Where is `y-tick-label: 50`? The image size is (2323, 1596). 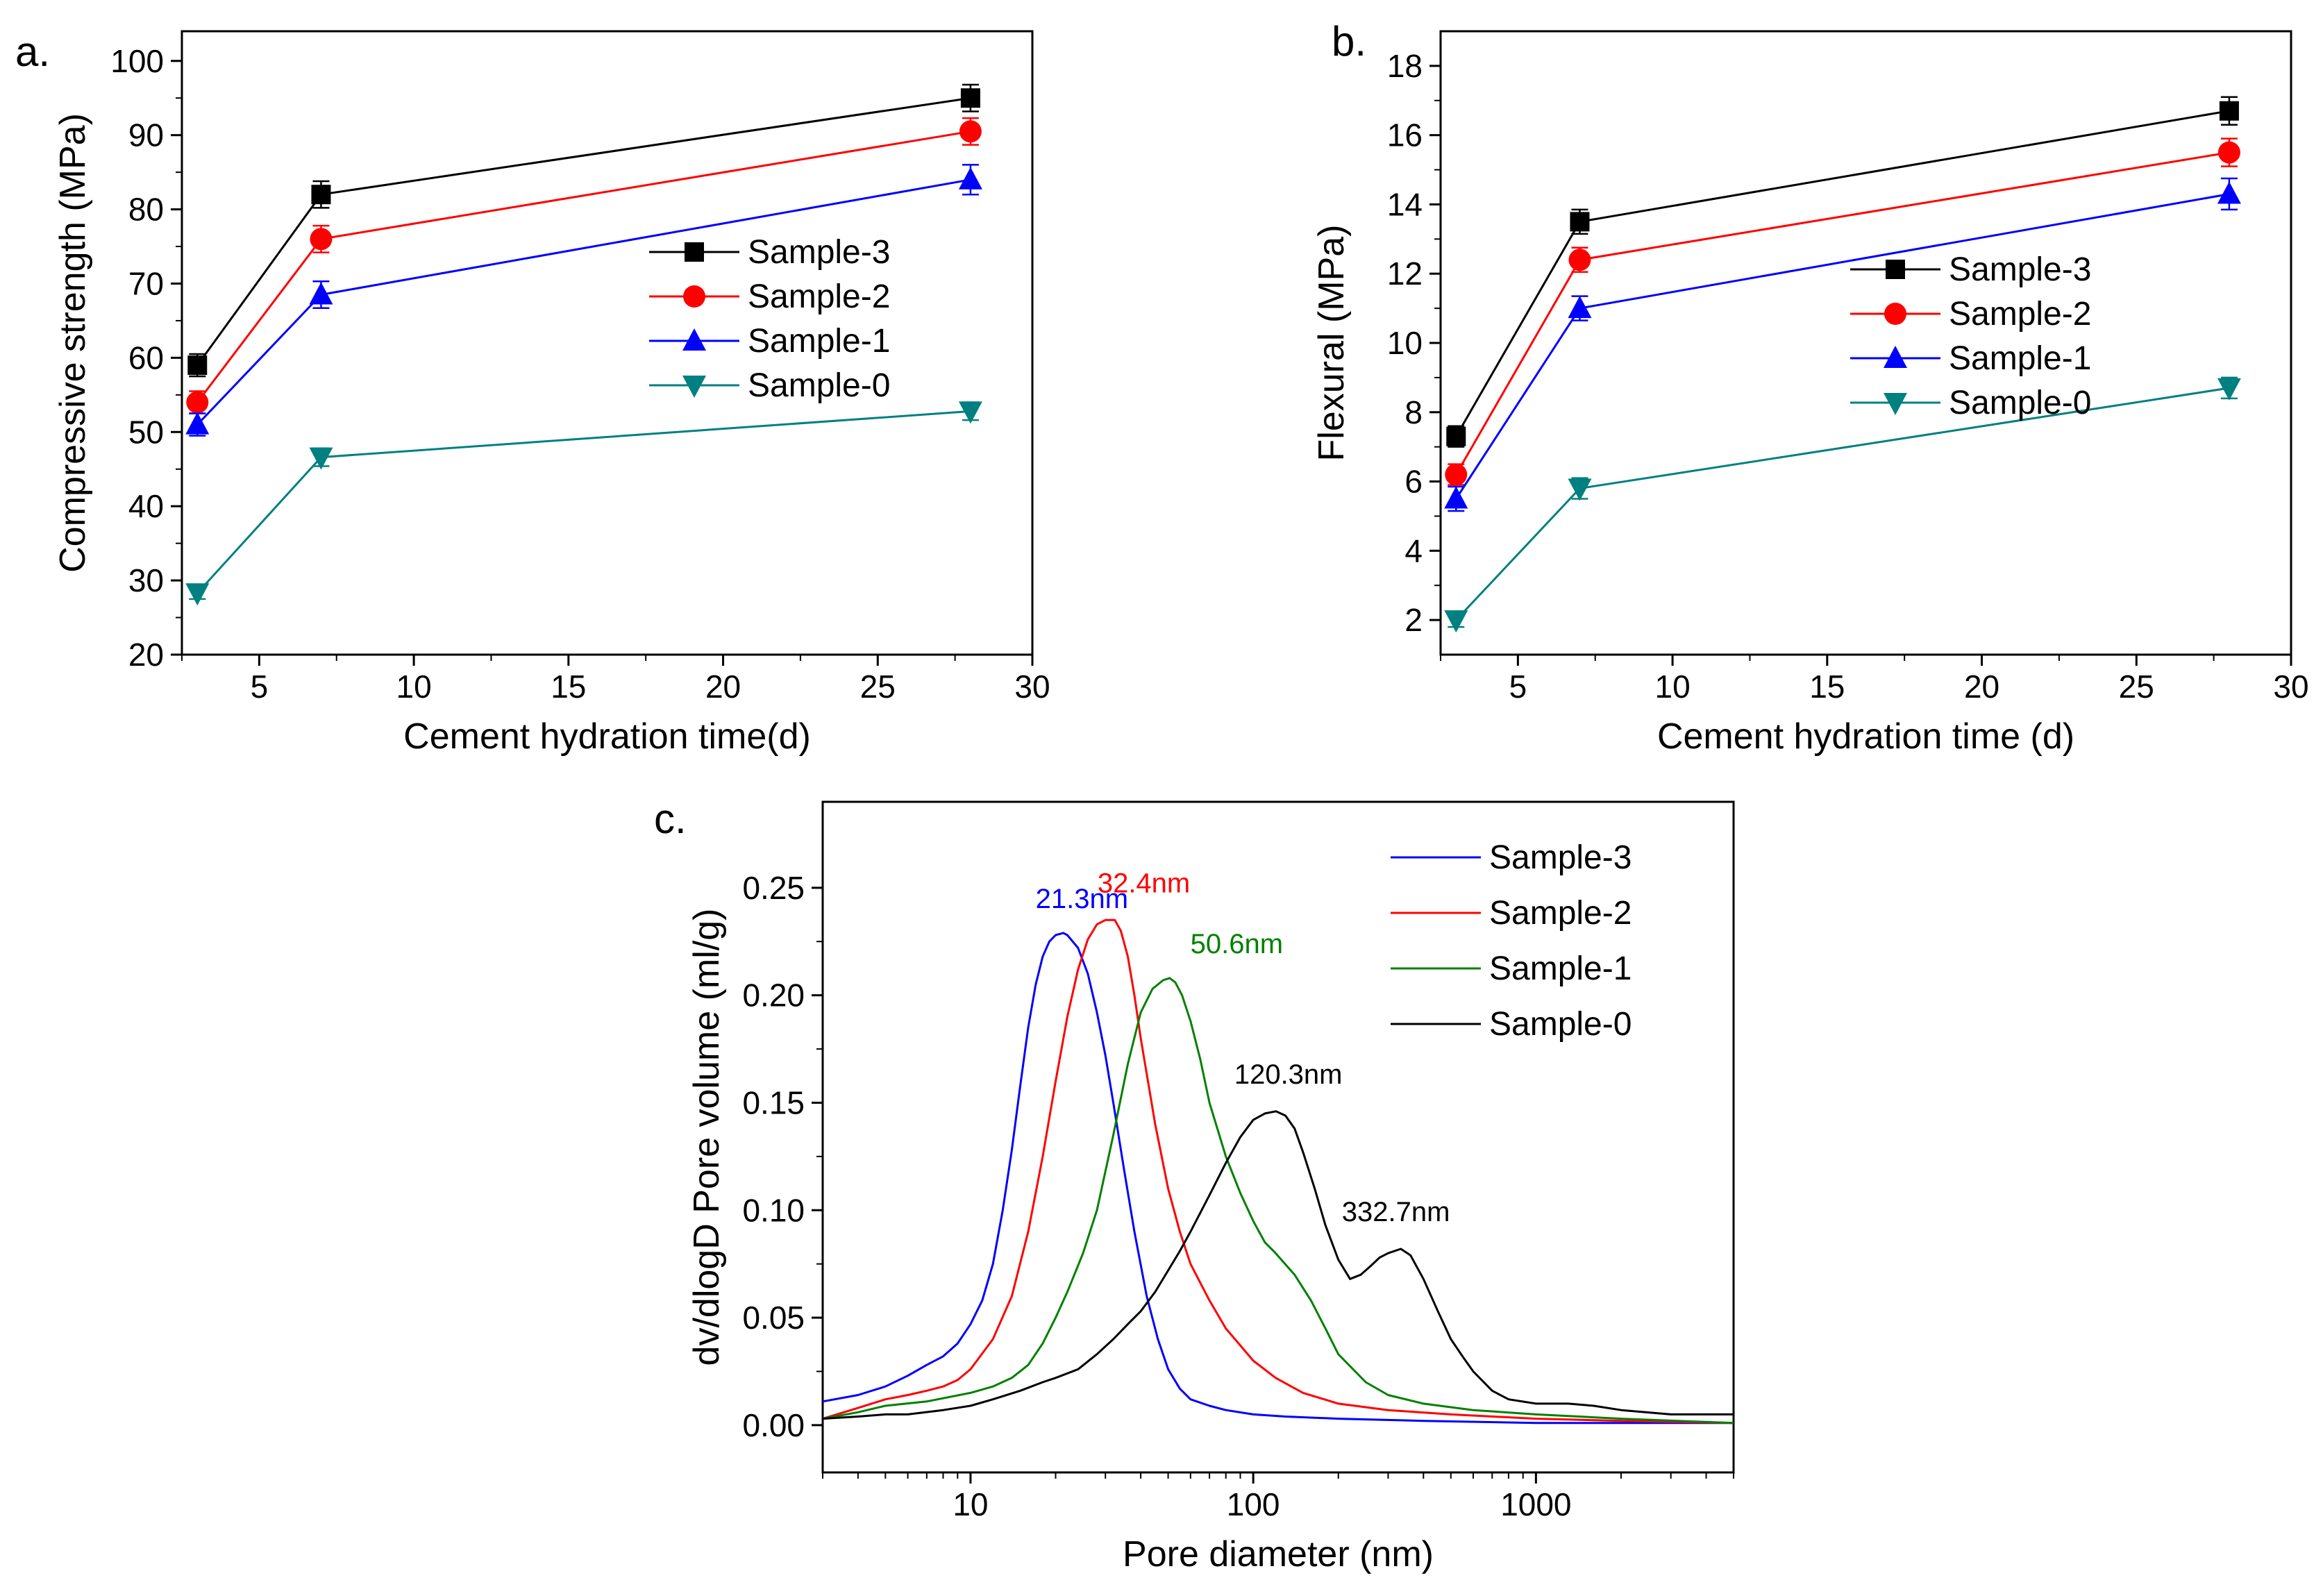
y-tick-label: 50 is located at coordinates (146, 432).